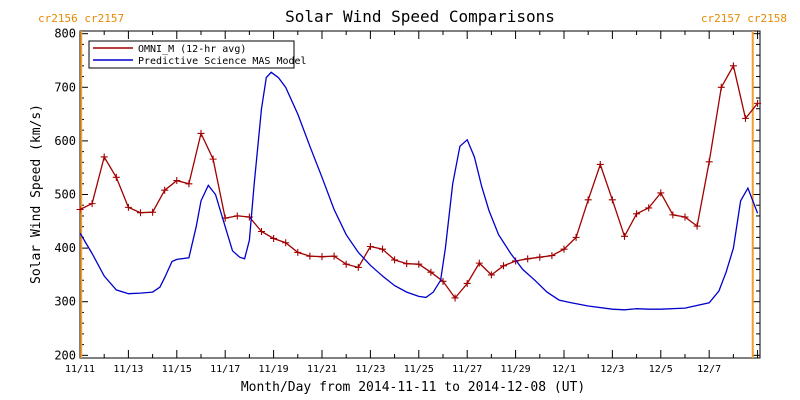  I want to click on x-tick-label: 11/23, so click(370, 369).